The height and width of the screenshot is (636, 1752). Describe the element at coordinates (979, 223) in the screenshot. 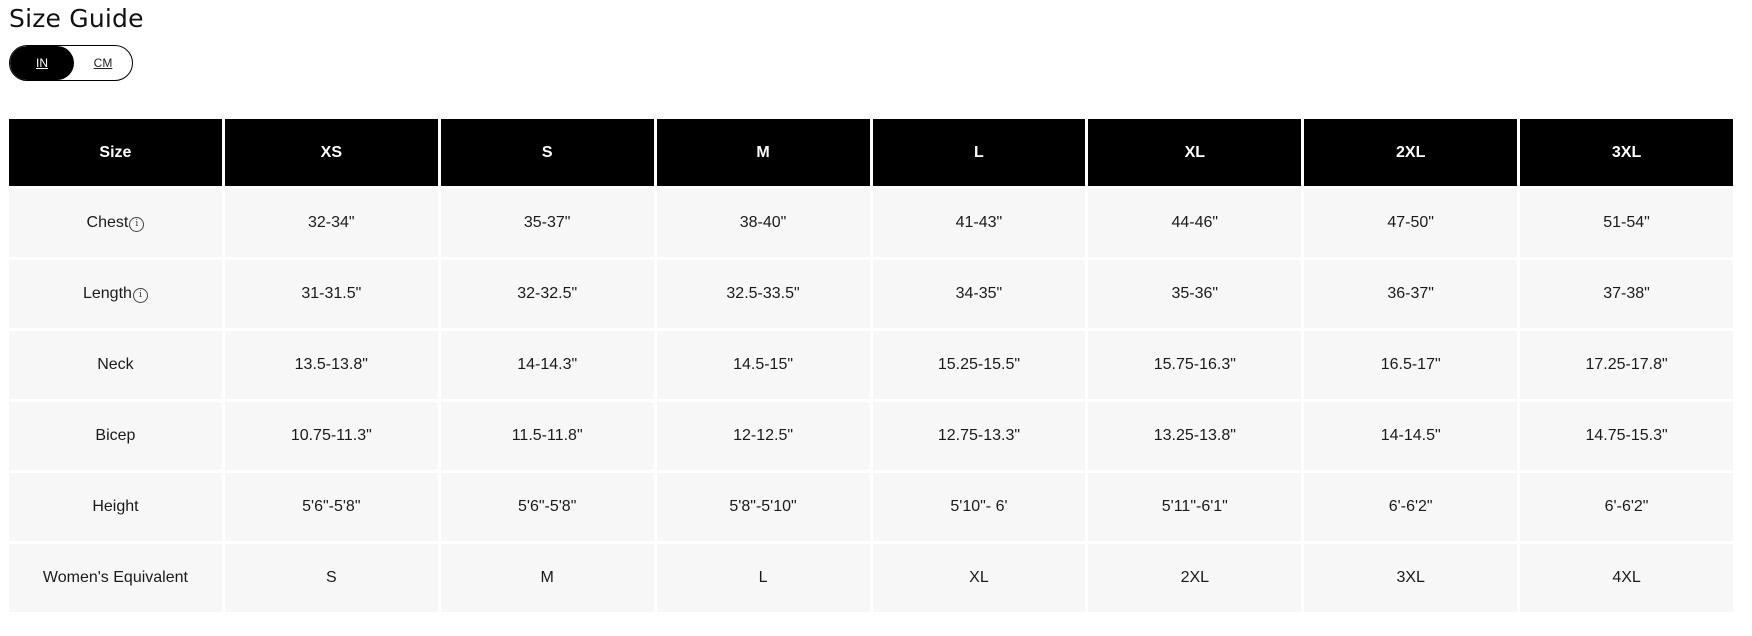

I see `table-cell: 41-43"` at that location.